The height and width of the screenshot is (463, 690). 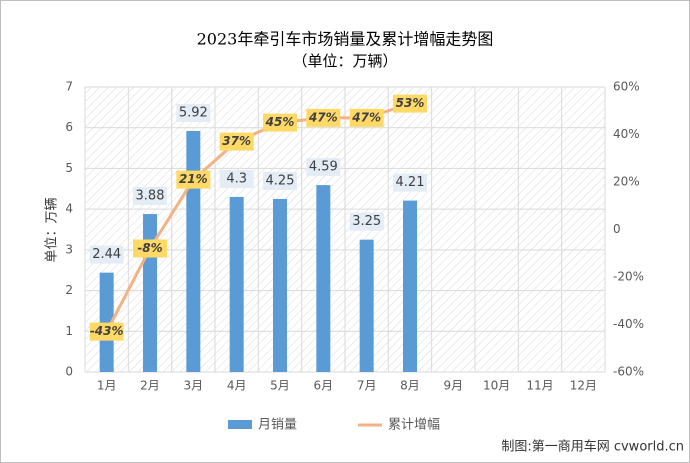 I want to click on y2-tick-label: -20%, so click(x=628, y=277).